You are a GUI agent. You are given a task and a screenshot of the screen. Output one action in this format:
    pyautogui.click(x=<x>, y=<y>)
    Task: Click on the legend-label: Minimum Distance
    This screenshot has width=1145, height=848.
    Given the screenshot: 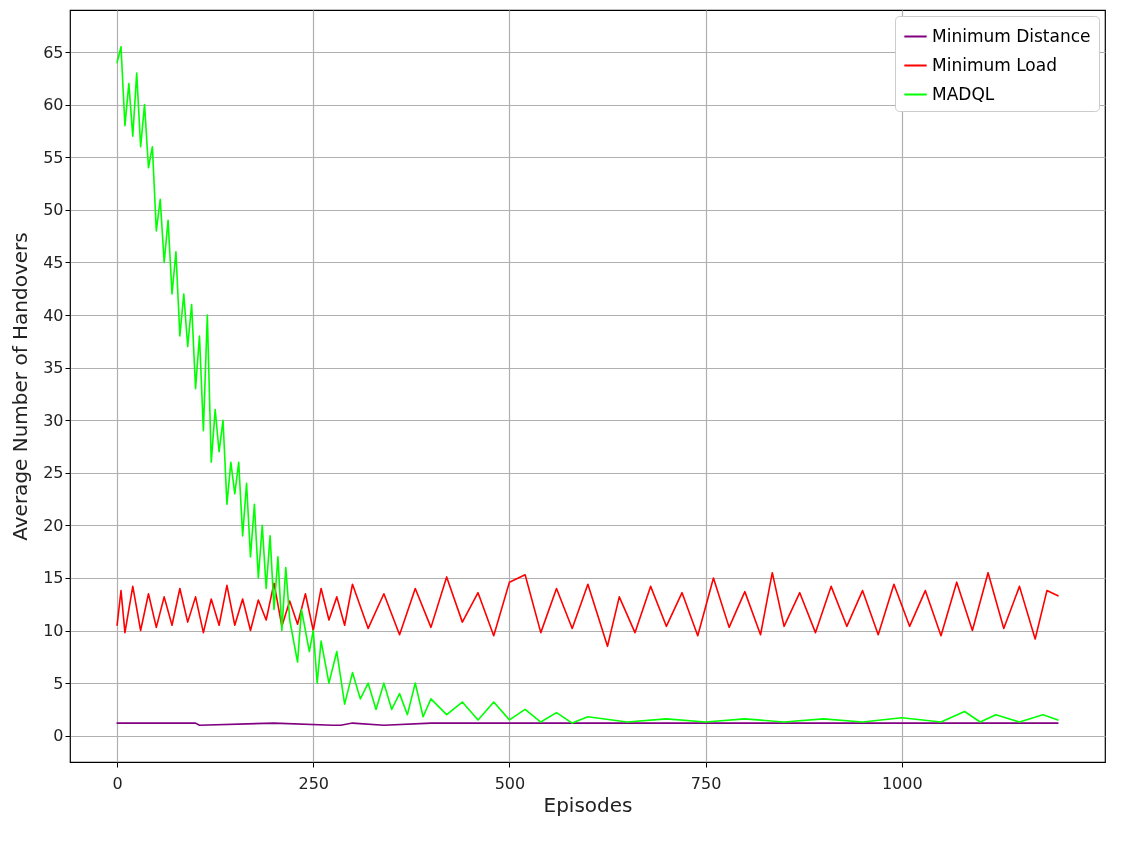 What is the action you would take?
    pyautogui.click(x=1011, y=35)
    